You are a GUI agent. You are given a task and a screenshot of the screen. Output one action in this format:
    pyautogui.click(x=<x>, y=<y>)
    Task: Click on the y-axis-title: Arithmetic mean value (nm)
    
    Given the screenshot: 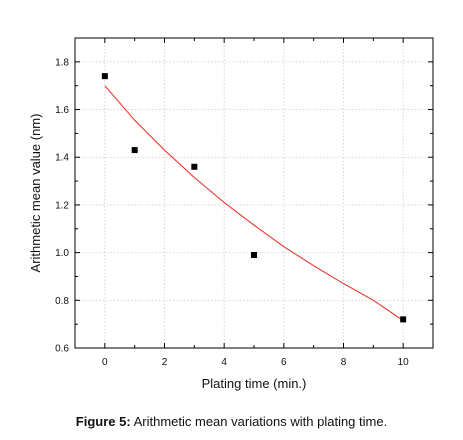 What is the action you would take?
    pyautogui.click(x=35, y=193)
    